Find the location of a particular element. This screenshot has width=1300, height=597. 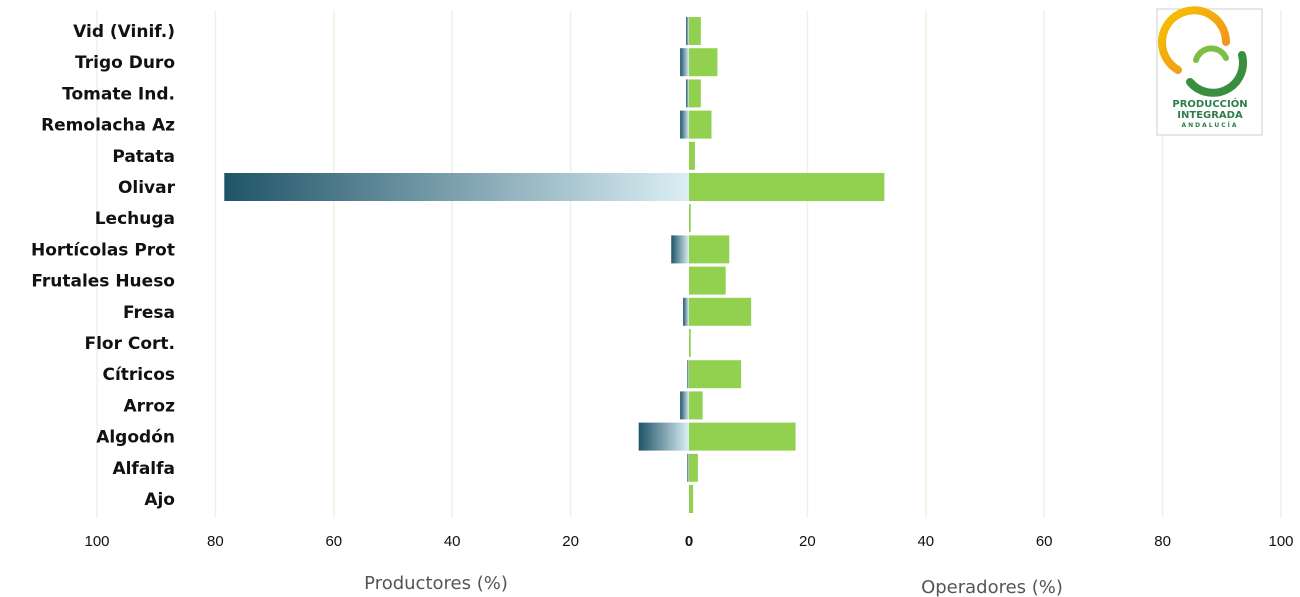

x-tick-labels: 100 80 60 40 20 0 20 40 60 80 100 is located at coordinates (688, 541).